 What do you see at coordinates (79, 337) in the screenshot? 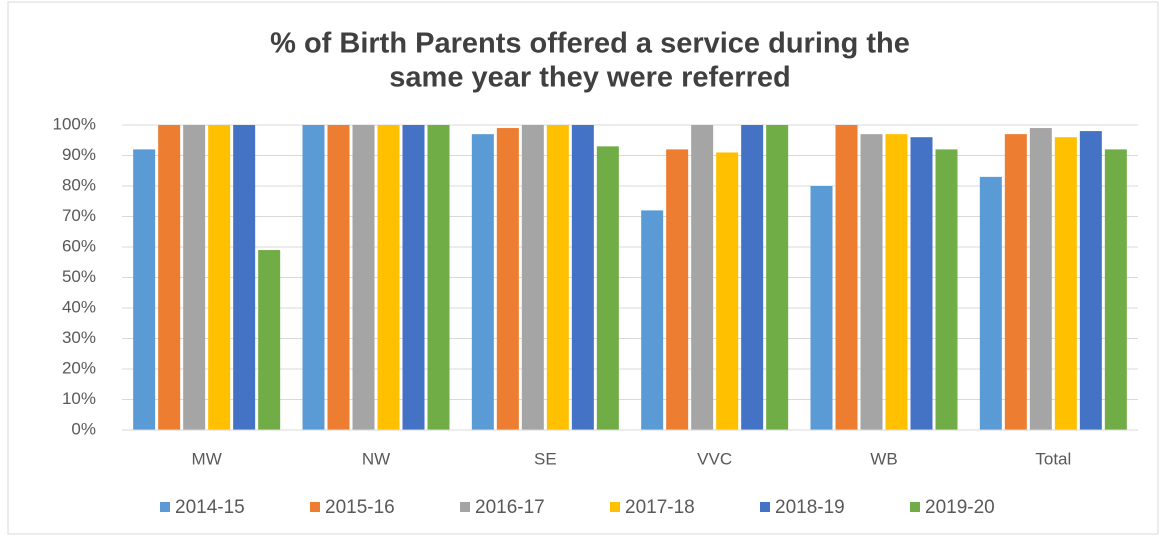
I see `y-tick-label: 30%` at bounding box center [79, 337].